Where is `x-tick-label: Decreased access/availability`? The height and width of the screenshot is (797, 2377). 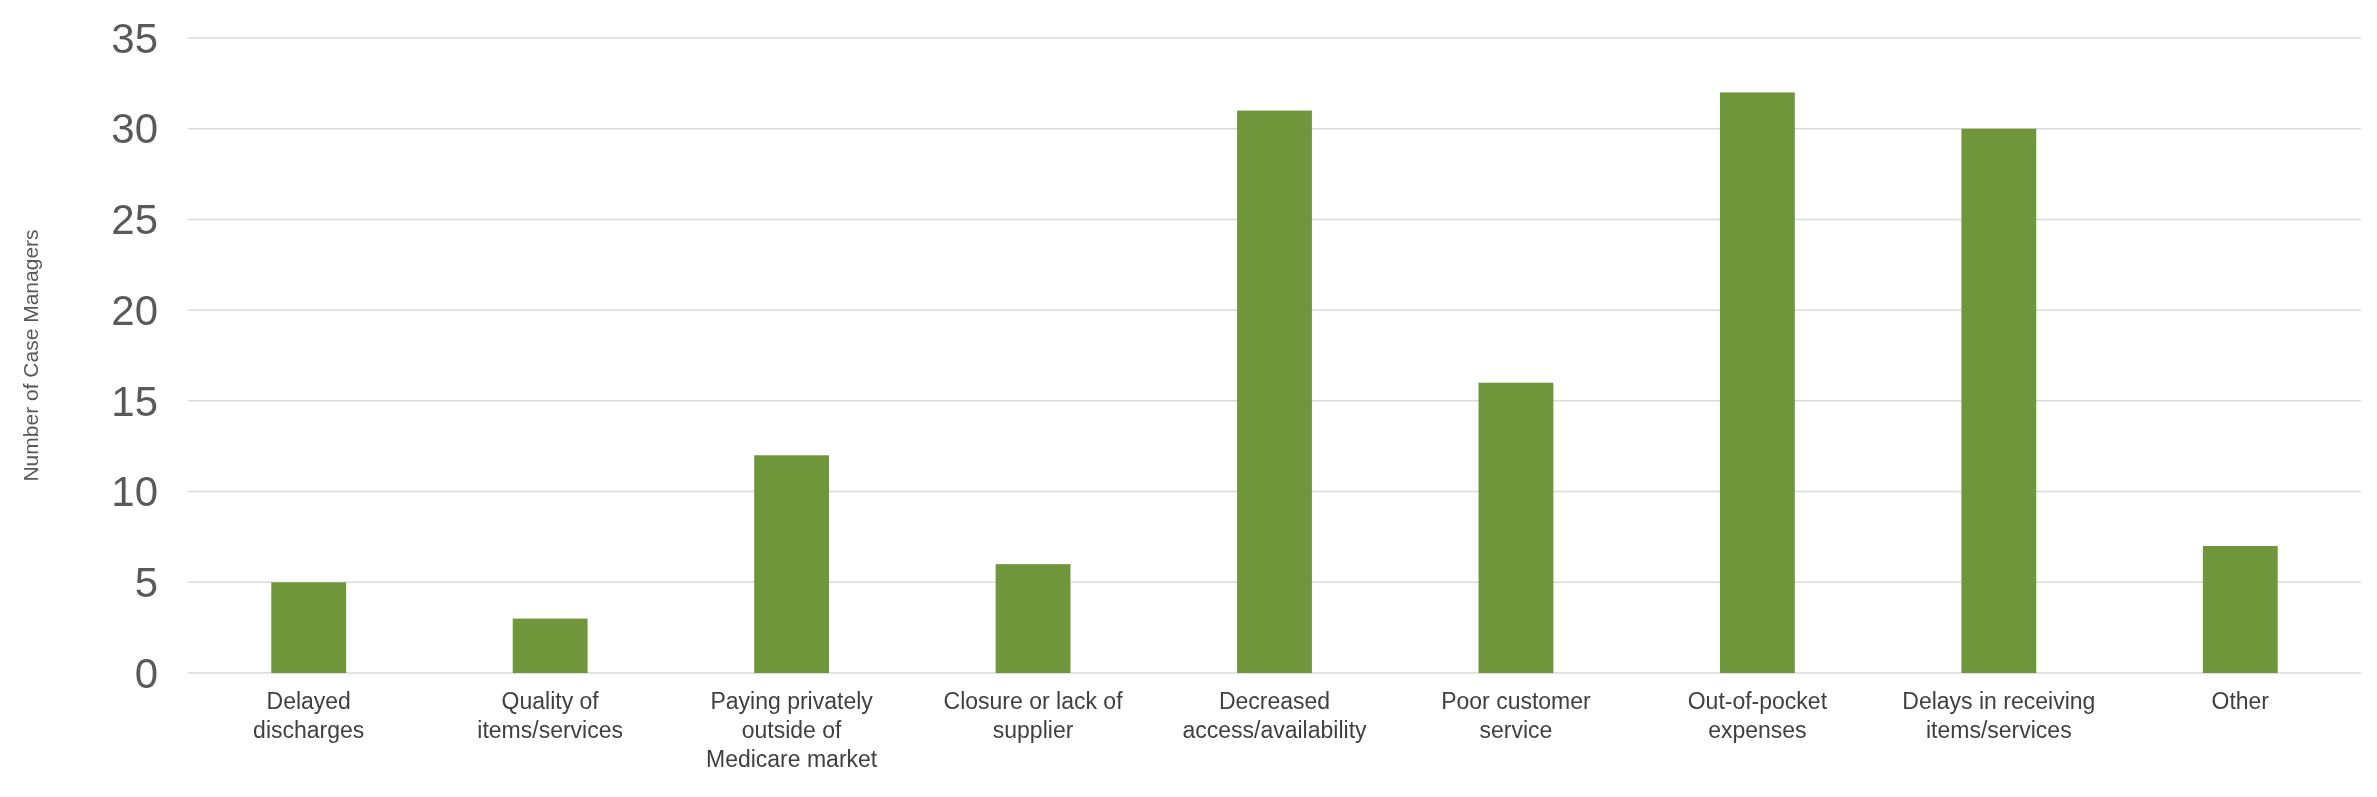 x-tick-label: Decreased access/availability is located at coordinates (1275, 715).